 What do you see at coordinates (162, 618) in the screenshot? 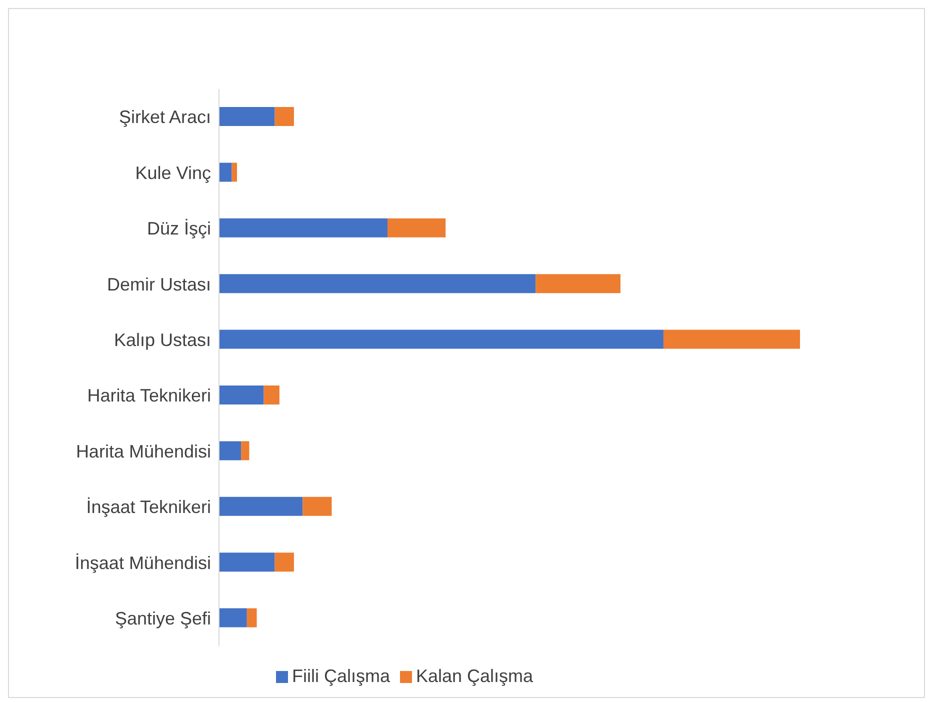
I see `y-tick-label: Şantiye Şefi` at bounding box center [162, 618].